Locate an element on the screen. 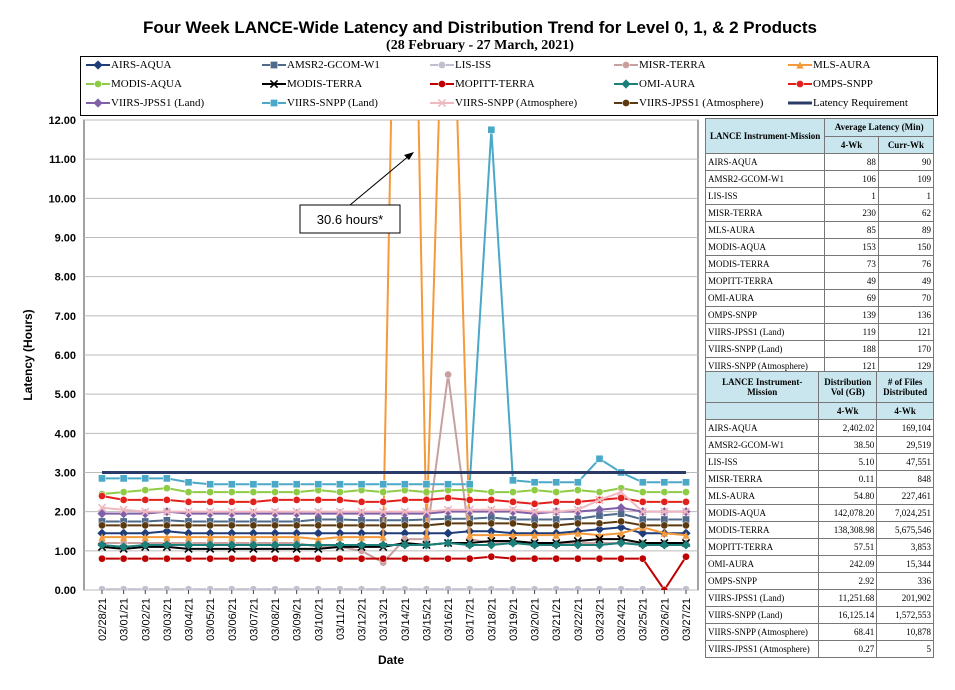 The width and height of the screenshot is (955, 690). y-tick-label: 1.00 is located at coordinates (65, 552).